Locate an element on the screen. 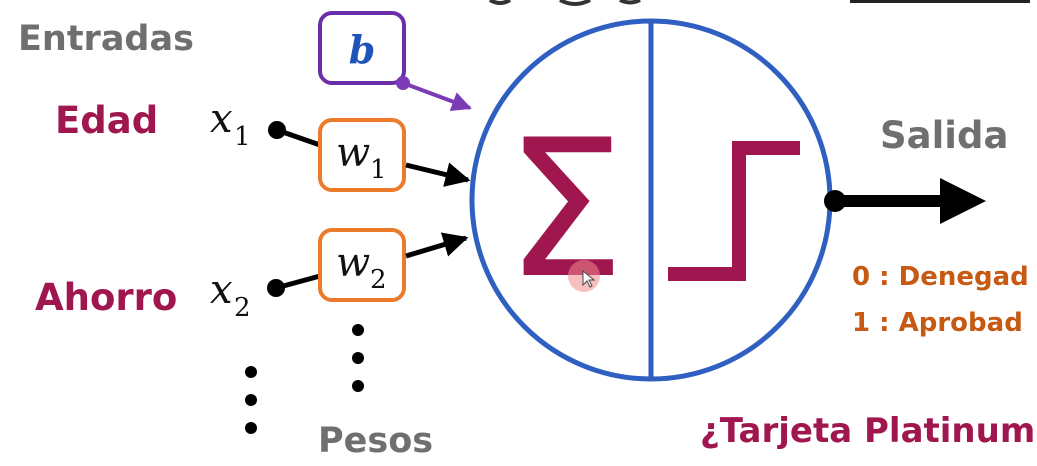  input-symbol-x1: x 1 is located at coordinates (230, 124).